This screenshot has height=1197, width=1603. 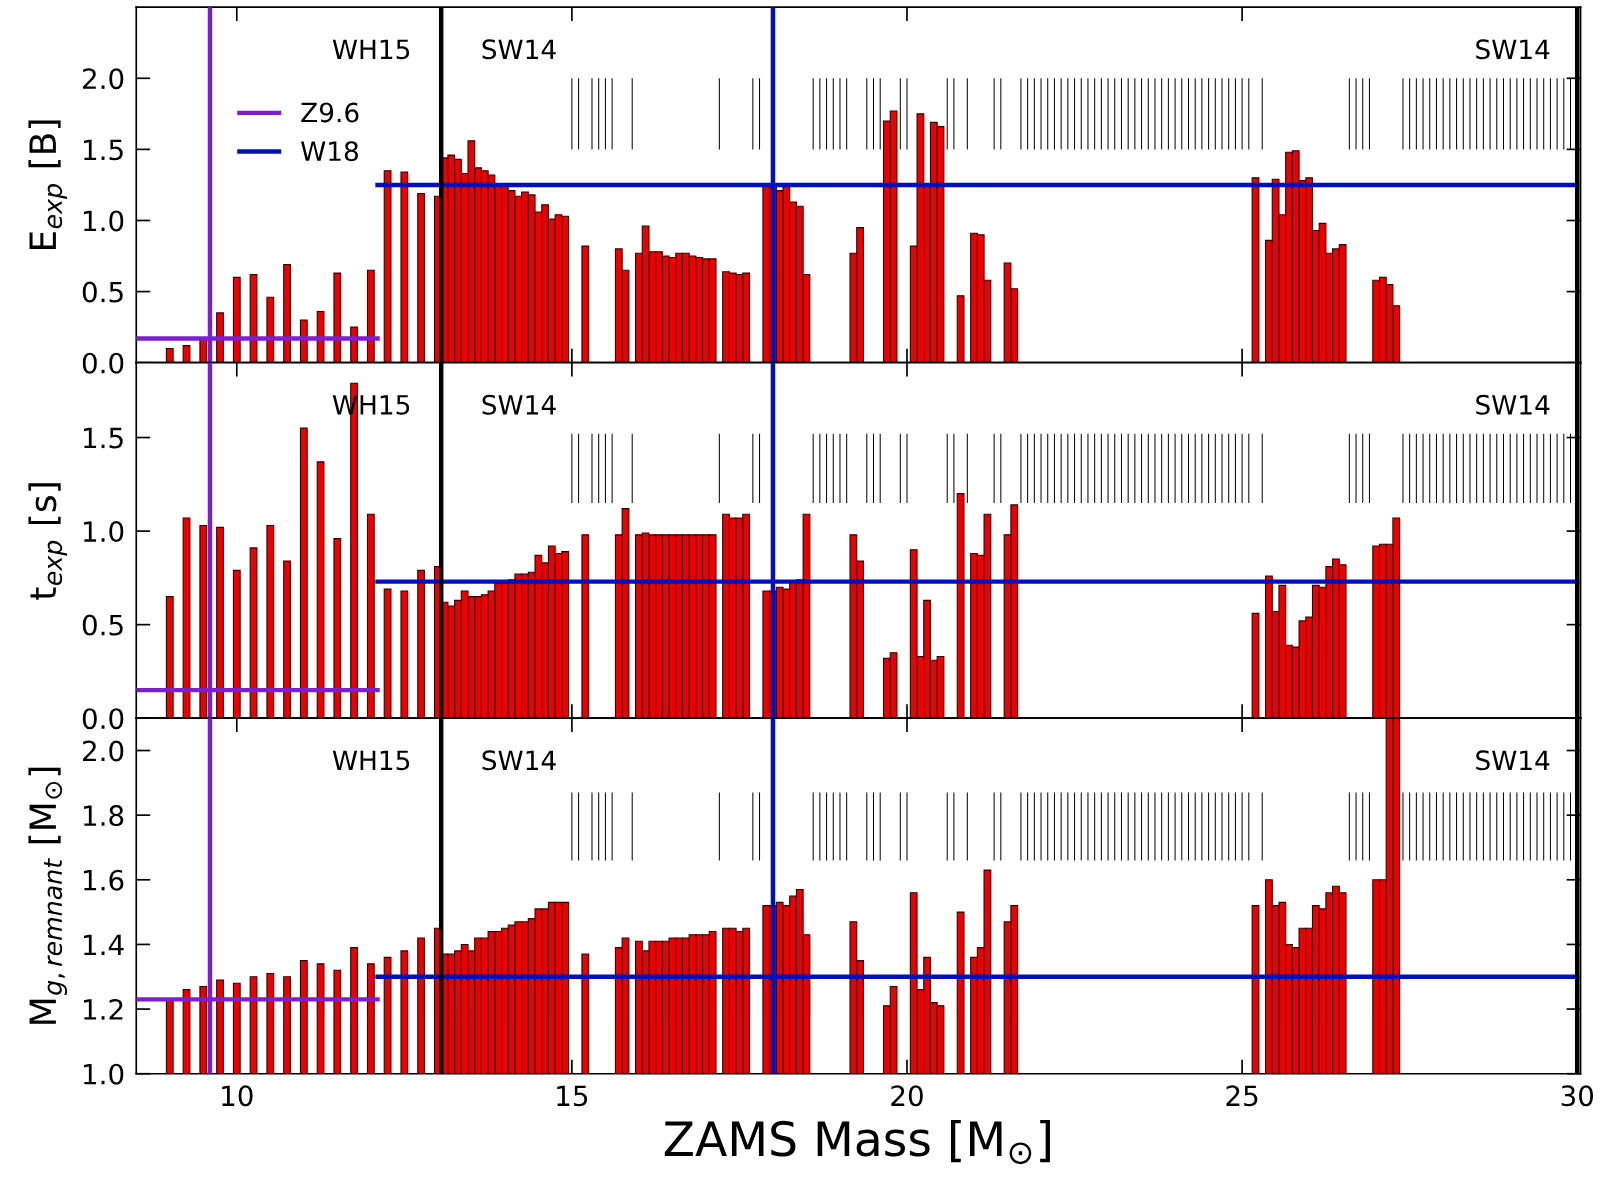 I want to click on x-tick-label: 10, so click(x=237, y=1096).